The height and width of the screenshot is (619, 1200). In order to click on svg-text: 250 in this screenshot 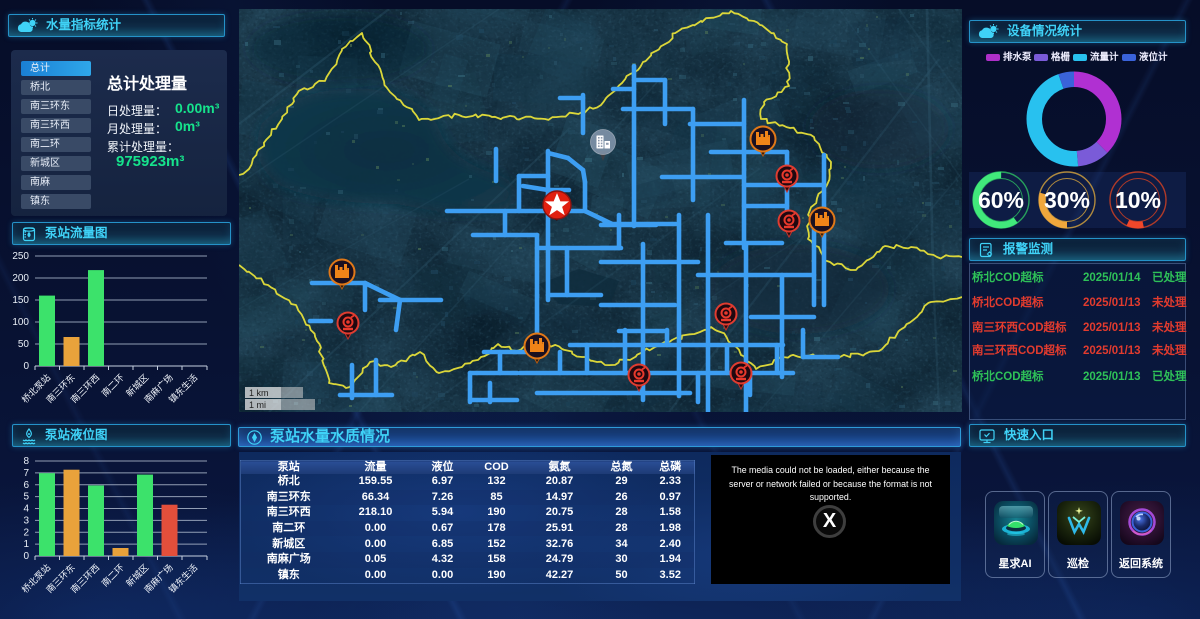, I will do `click(20, 256)`.